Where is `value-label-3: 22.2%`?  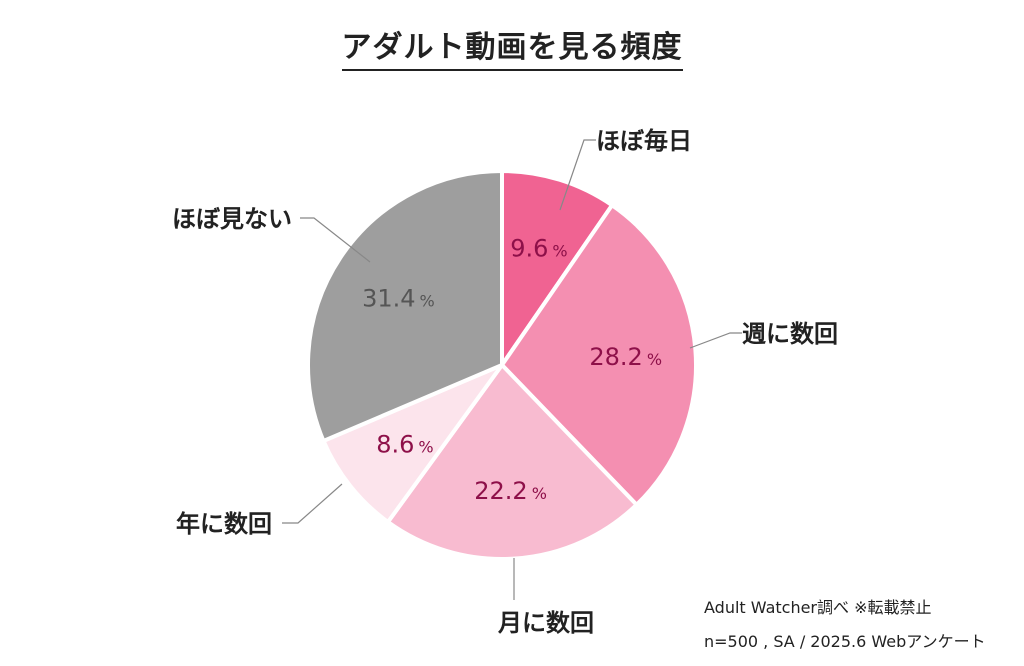
value-label-3: 22.2% is located at coordinates (510, 491).